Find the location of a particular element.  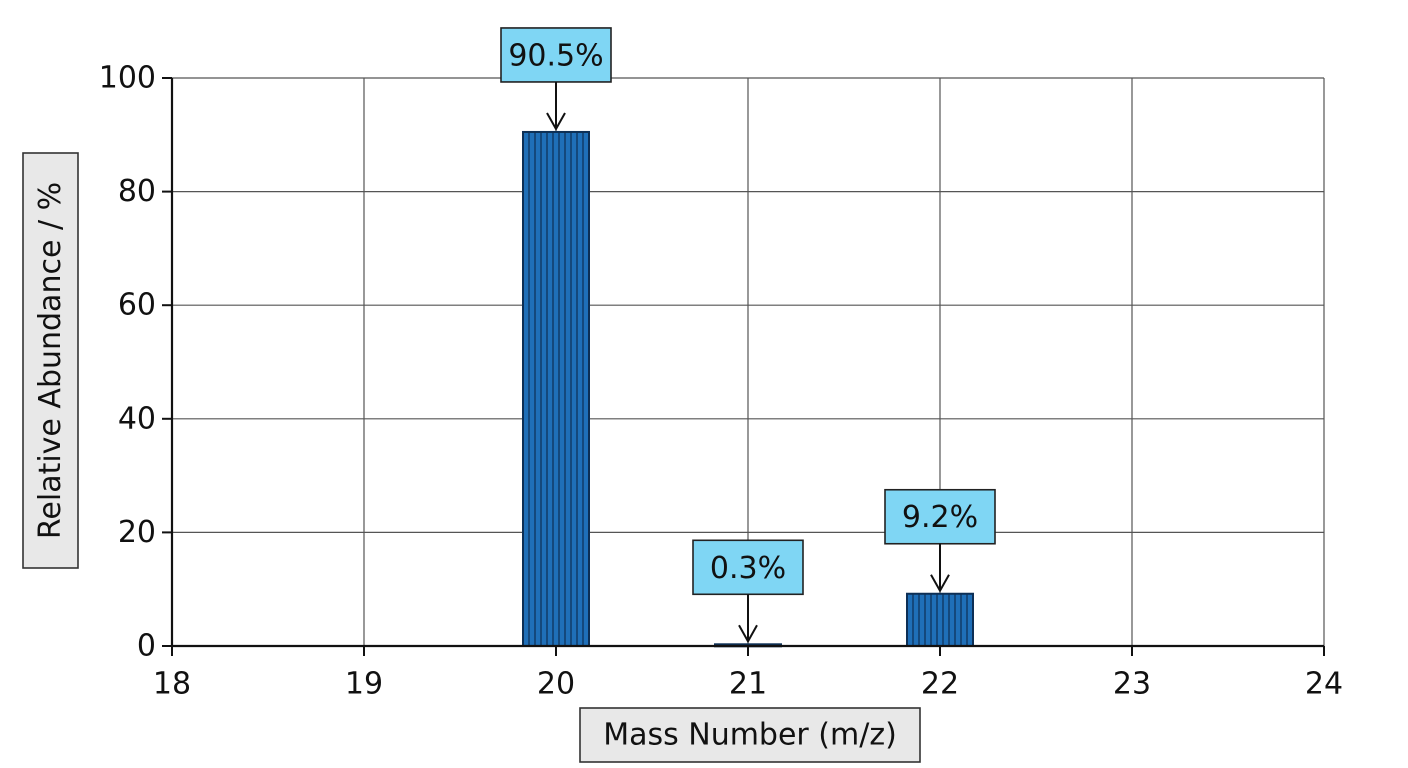

y-tick-label: 0 is located at coordinates (146, 646).